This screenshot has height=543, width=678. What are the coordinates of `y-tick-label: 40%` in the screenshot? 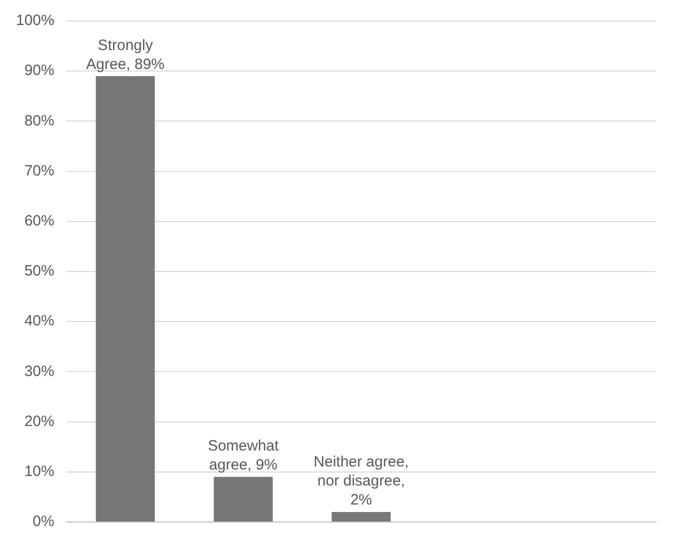 It's located at (39, 321).